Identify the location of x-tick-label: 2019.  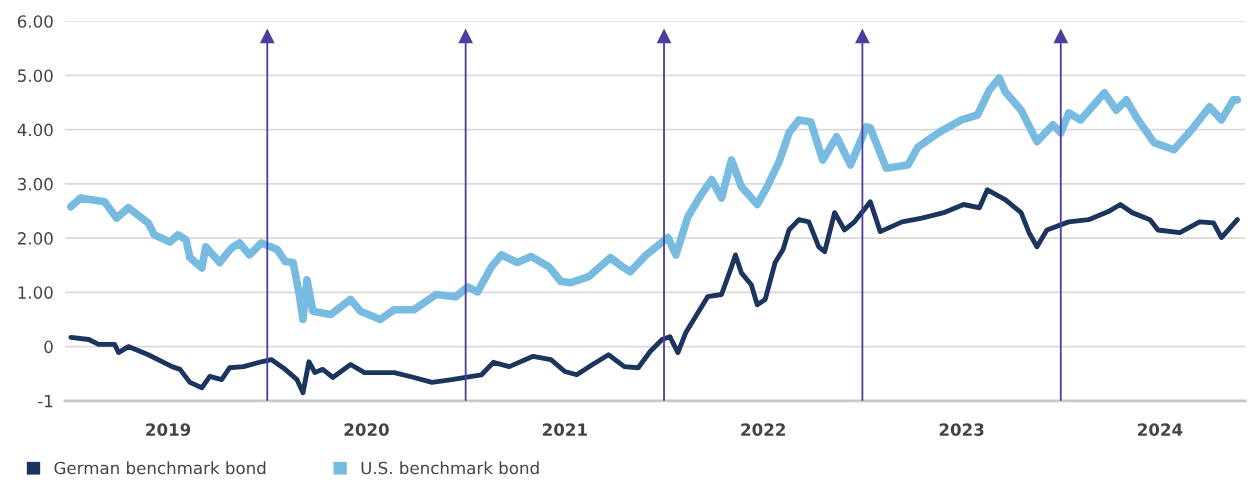
(168, 429).